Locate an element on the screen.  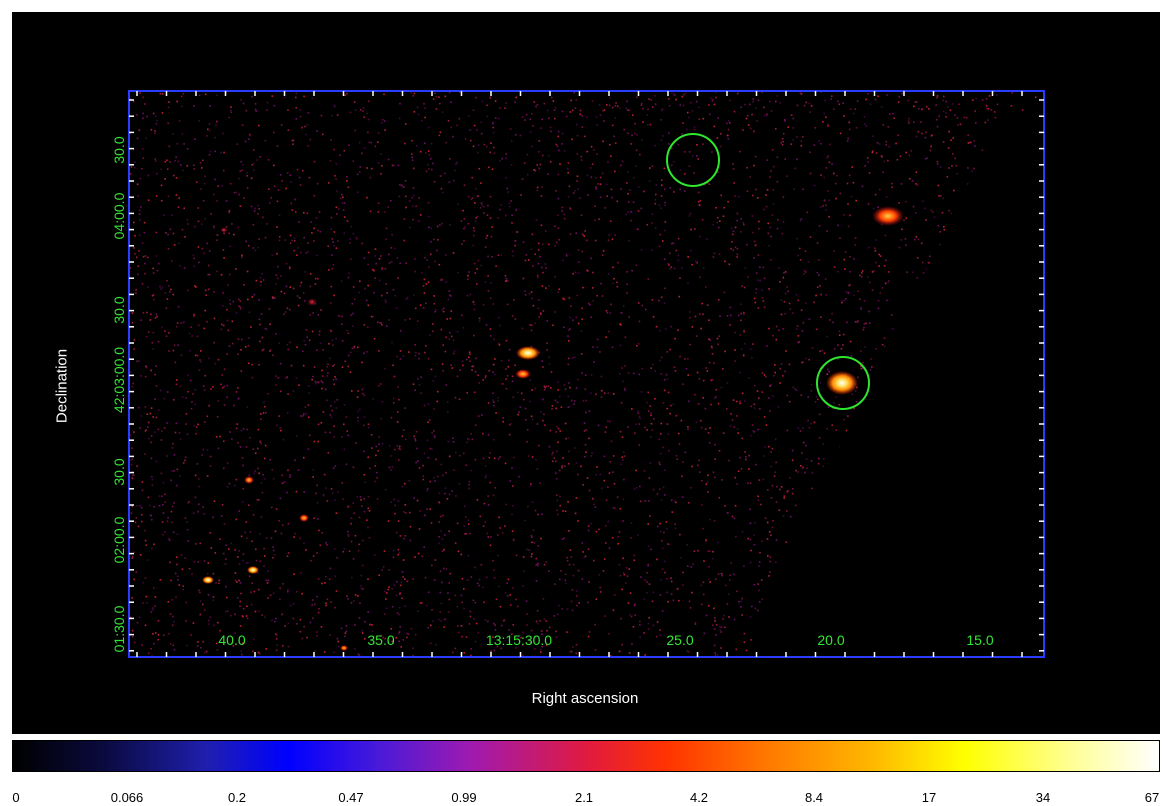
x-tick-label: 15.0 is located at coordinates (980, 640).